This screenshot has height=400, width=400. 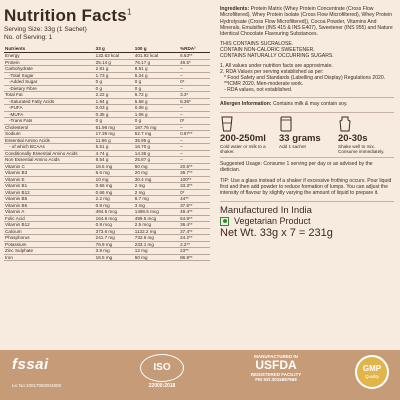 What do you see at coordinates (49, 251) in the screenshot?
I see `nutrient-name: Zinc Sulphate` at bounding box center [49, 251].